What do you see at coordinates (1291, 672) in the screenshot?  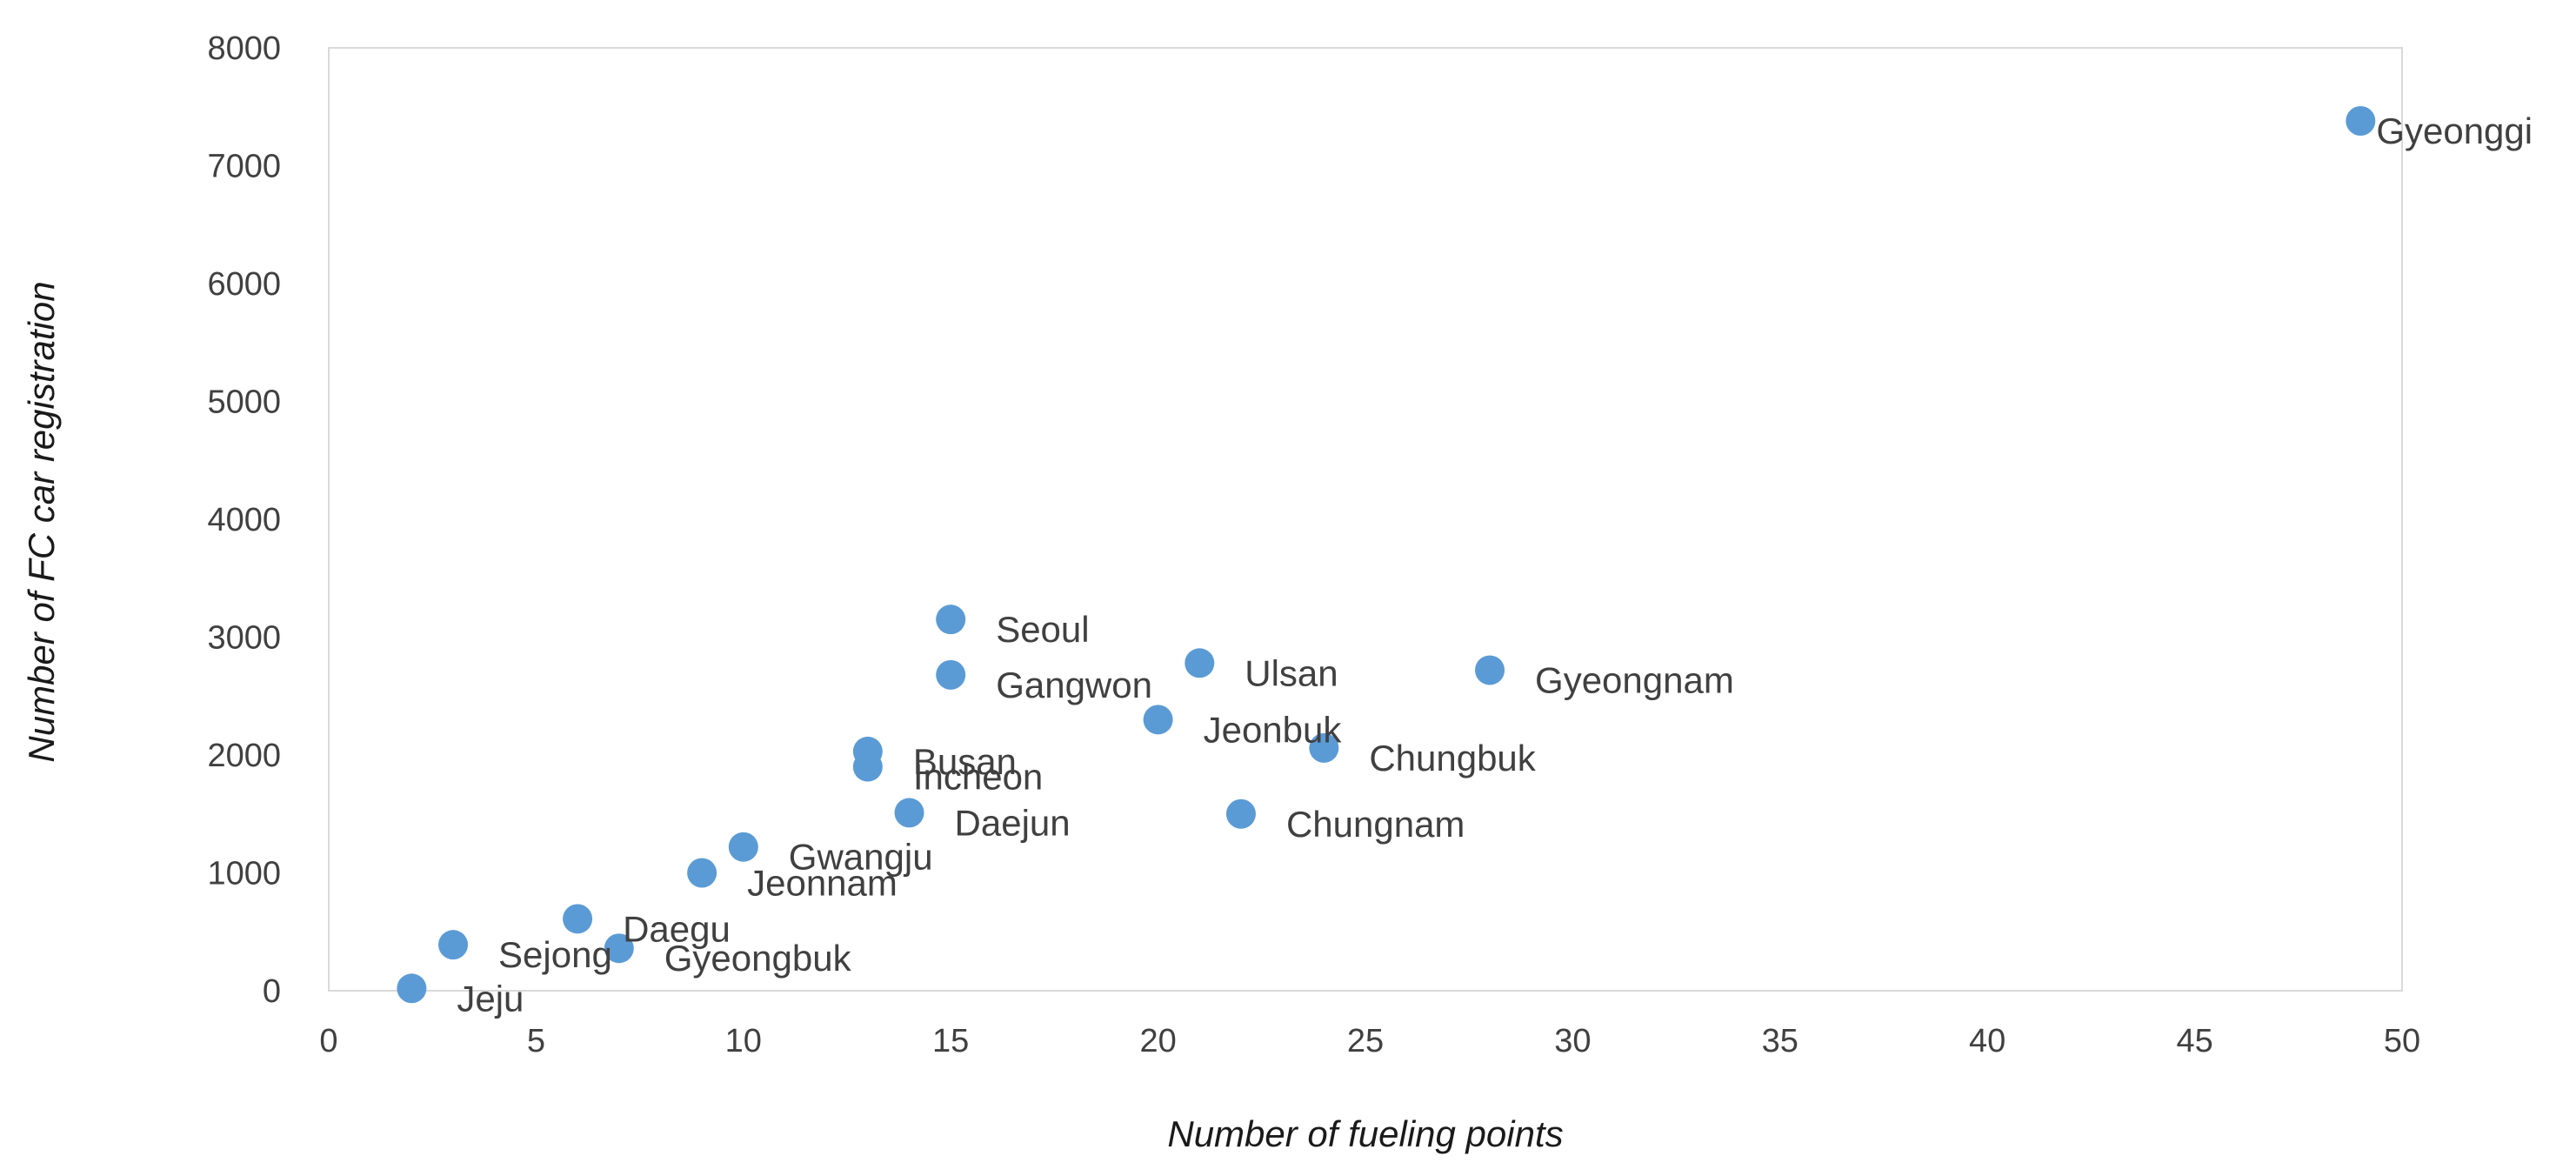 I see `data-label-ulsan: Ulsan` at bounding box center [1291, 672].